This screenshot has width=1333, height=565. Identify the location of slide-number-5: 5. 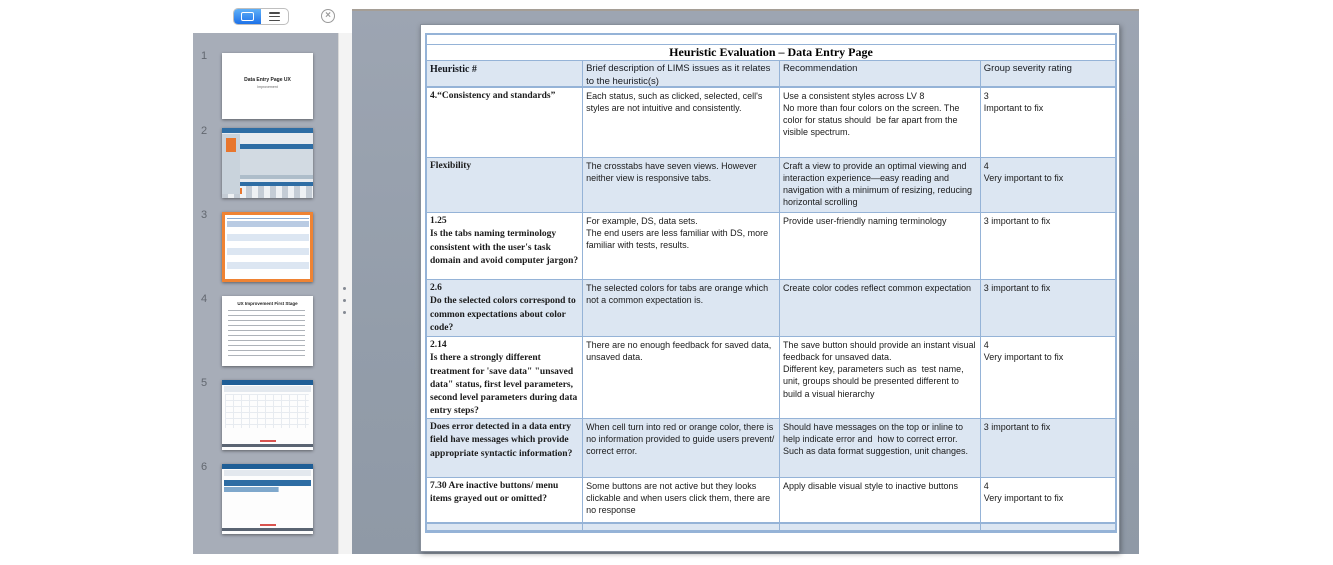
(204, 383).